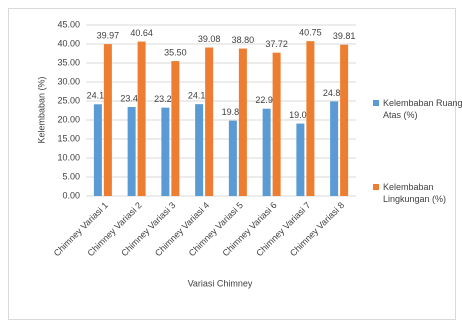 This screenshot has width=462, height=329. What do you see at coordinates (415, 193) in the screenshot?
I see `legend-label: Kelembaban Lingkungan (%)` at bounding box center [415, 193].